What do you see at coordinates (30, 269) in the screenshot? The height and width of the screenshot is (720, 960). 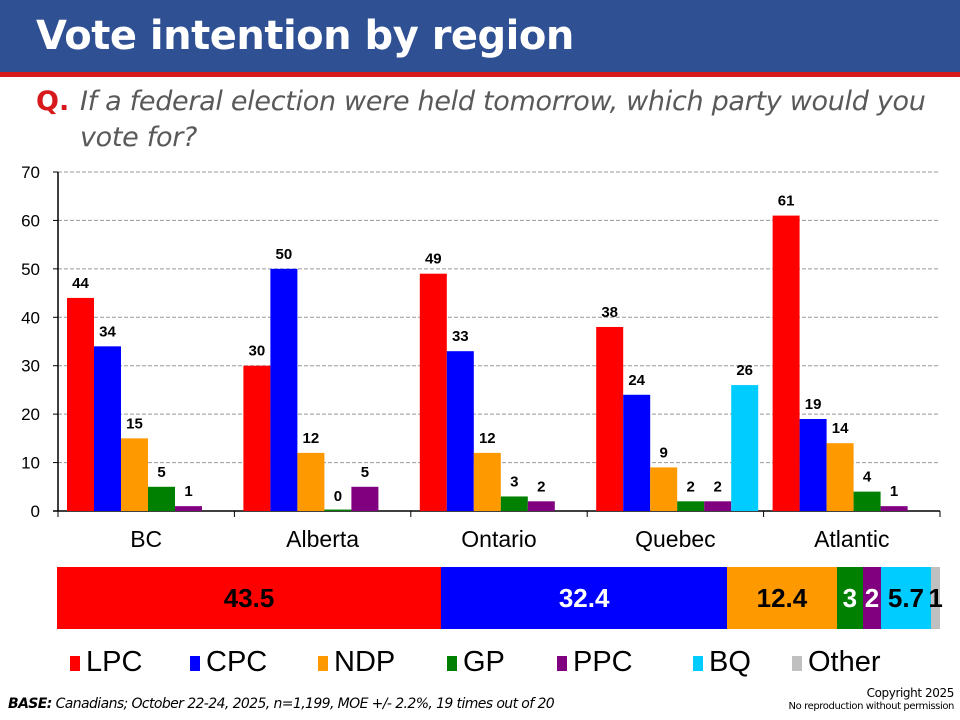 I see `y-tick-label: 50` at bounding box center [30, 269].